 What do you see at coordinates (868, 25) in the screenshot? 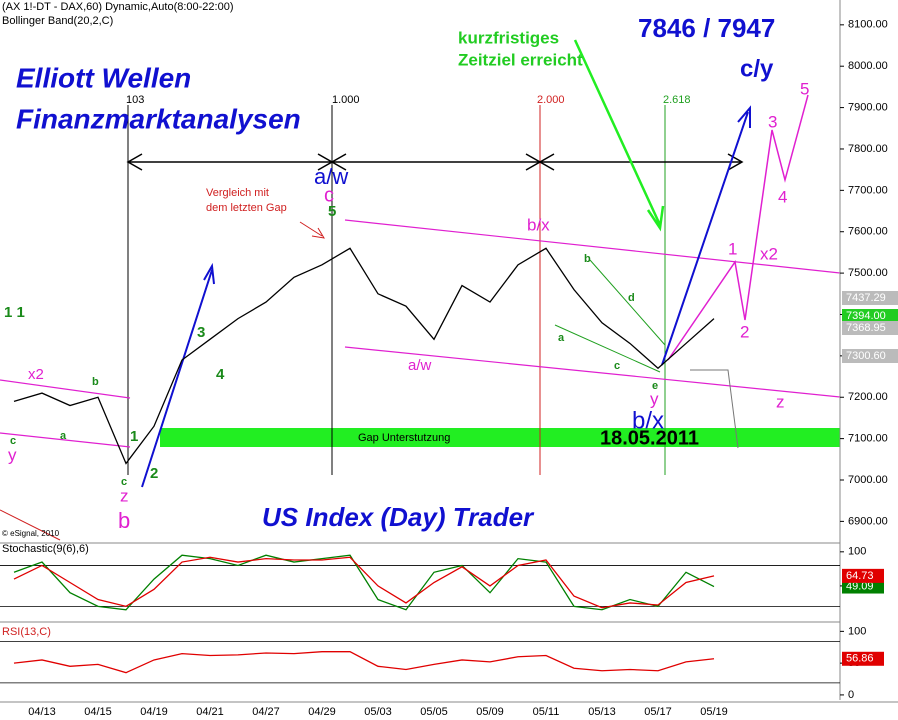
I see `y-tick-label: 8100.00` at bounding box center [868, 25].